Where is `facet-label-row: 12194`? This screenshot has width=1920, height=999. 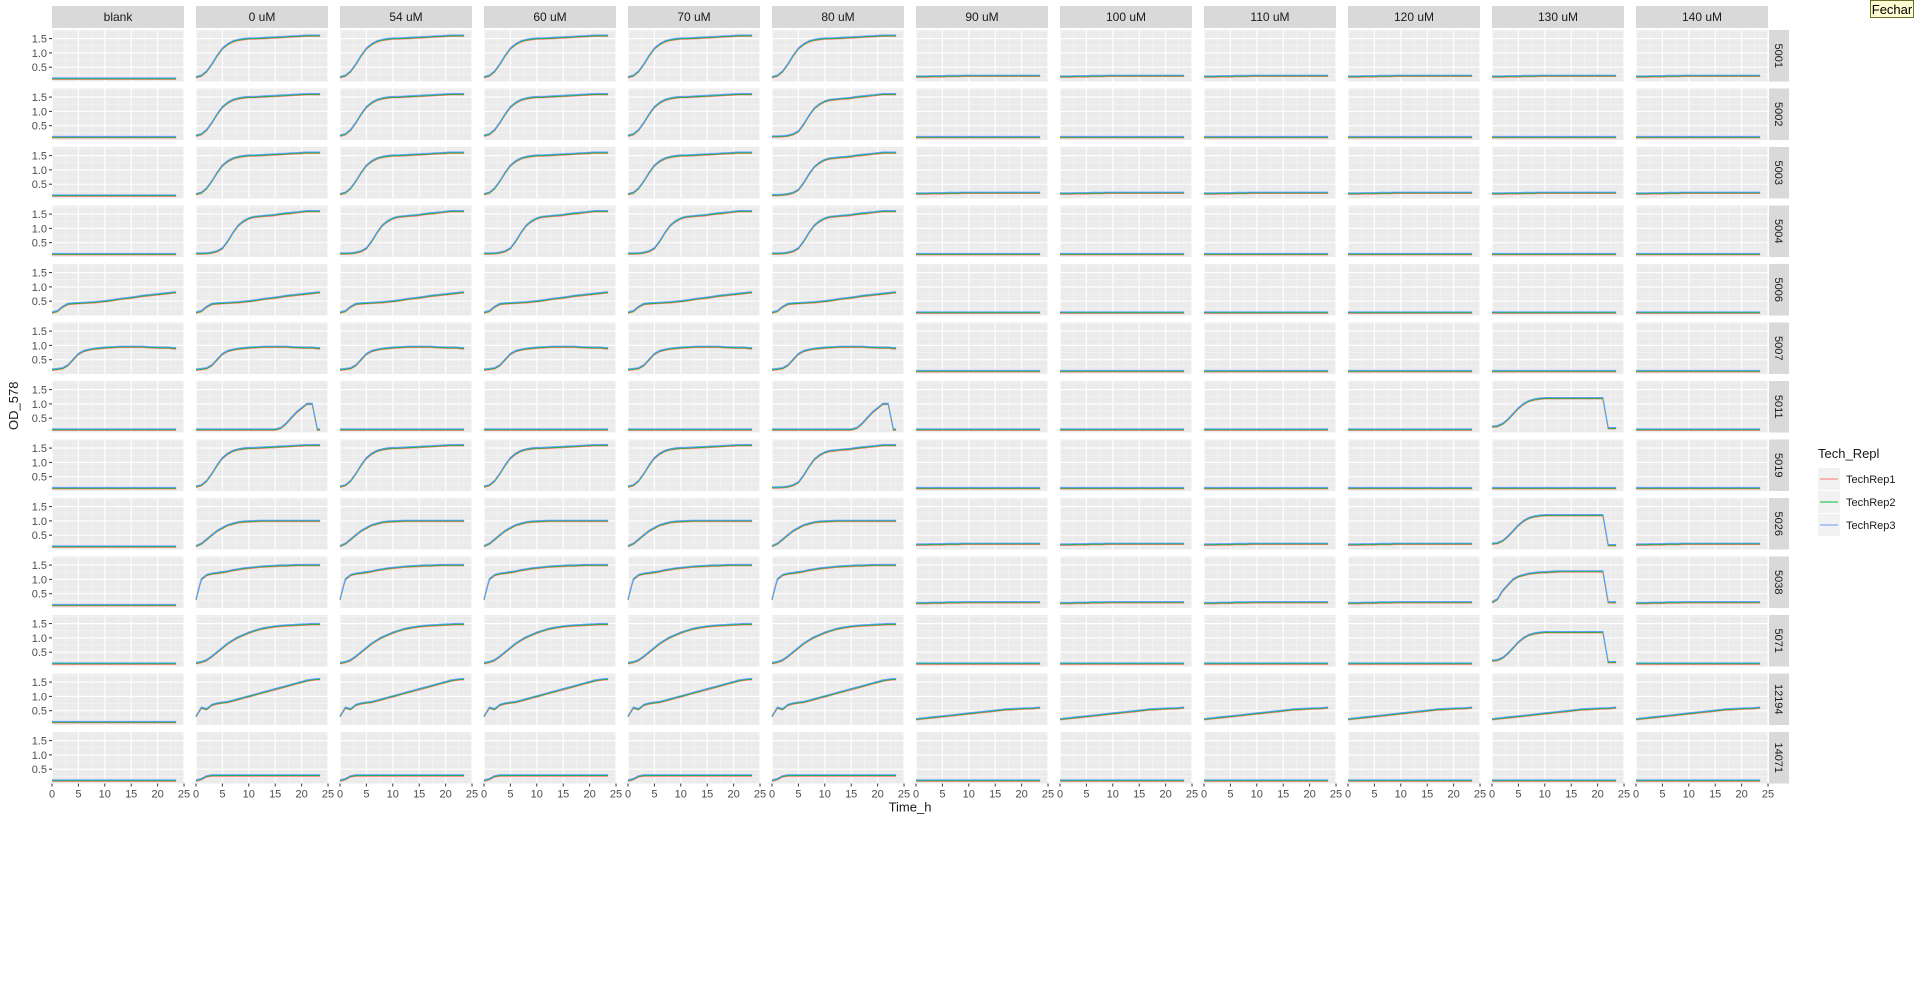
facet-label-row: 12194 is located at coordinates (1778, 699).